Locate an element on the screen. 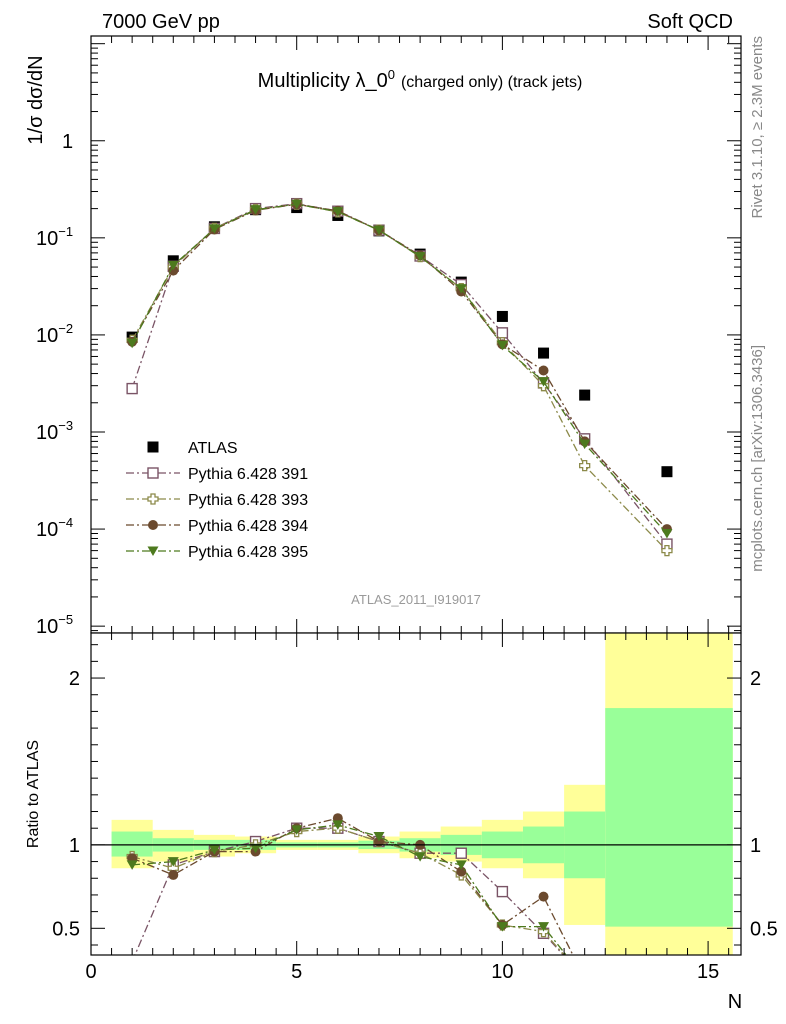  legend-entry: ATLAS is located at coordinates (192, 448).